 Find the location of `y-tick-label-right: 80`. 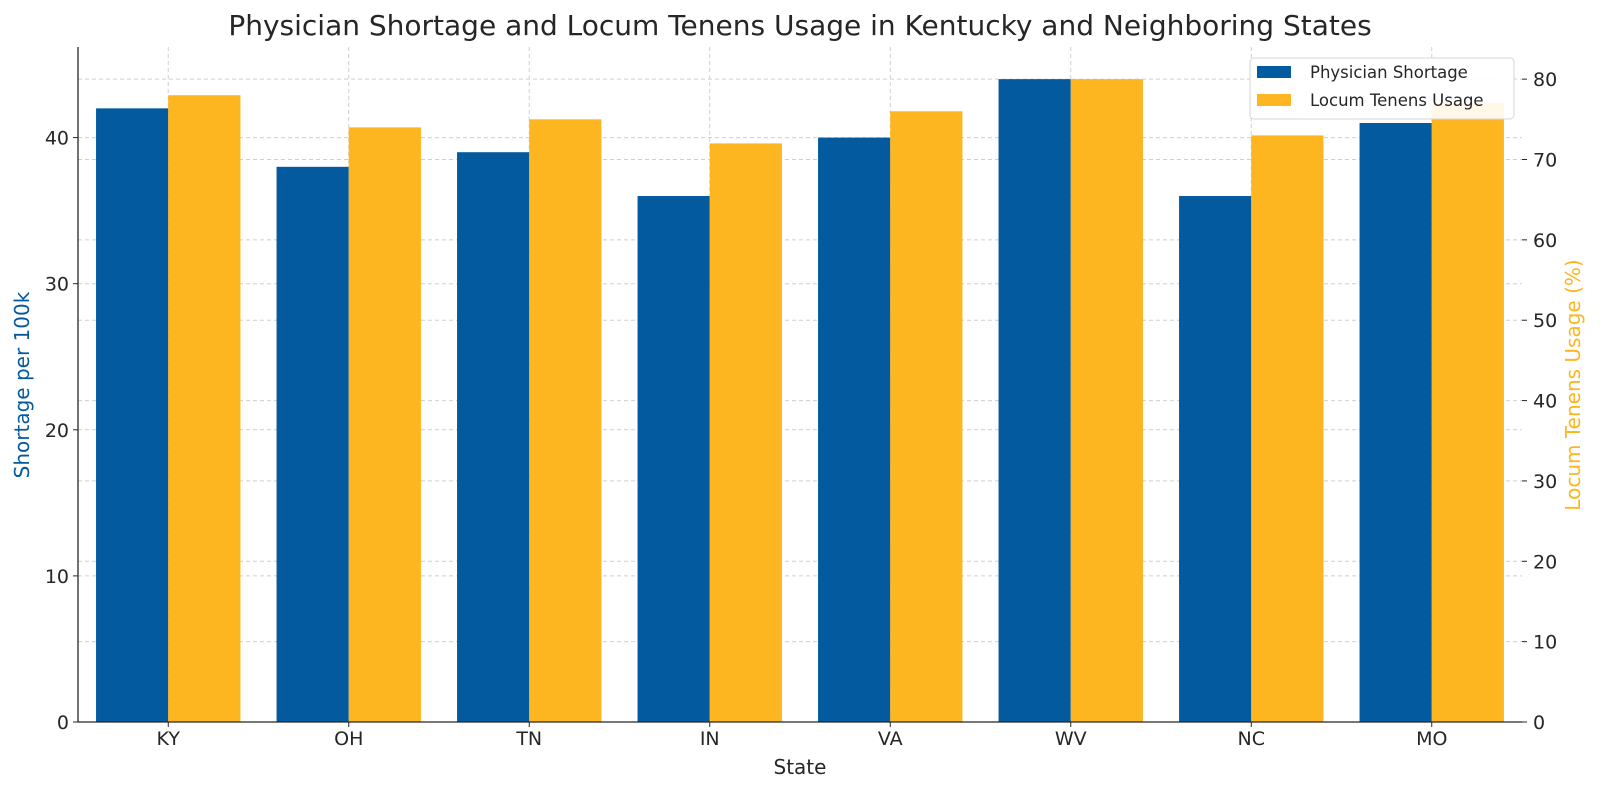

y-tick-label-right: 80 is located at coordinates (1545, 80).